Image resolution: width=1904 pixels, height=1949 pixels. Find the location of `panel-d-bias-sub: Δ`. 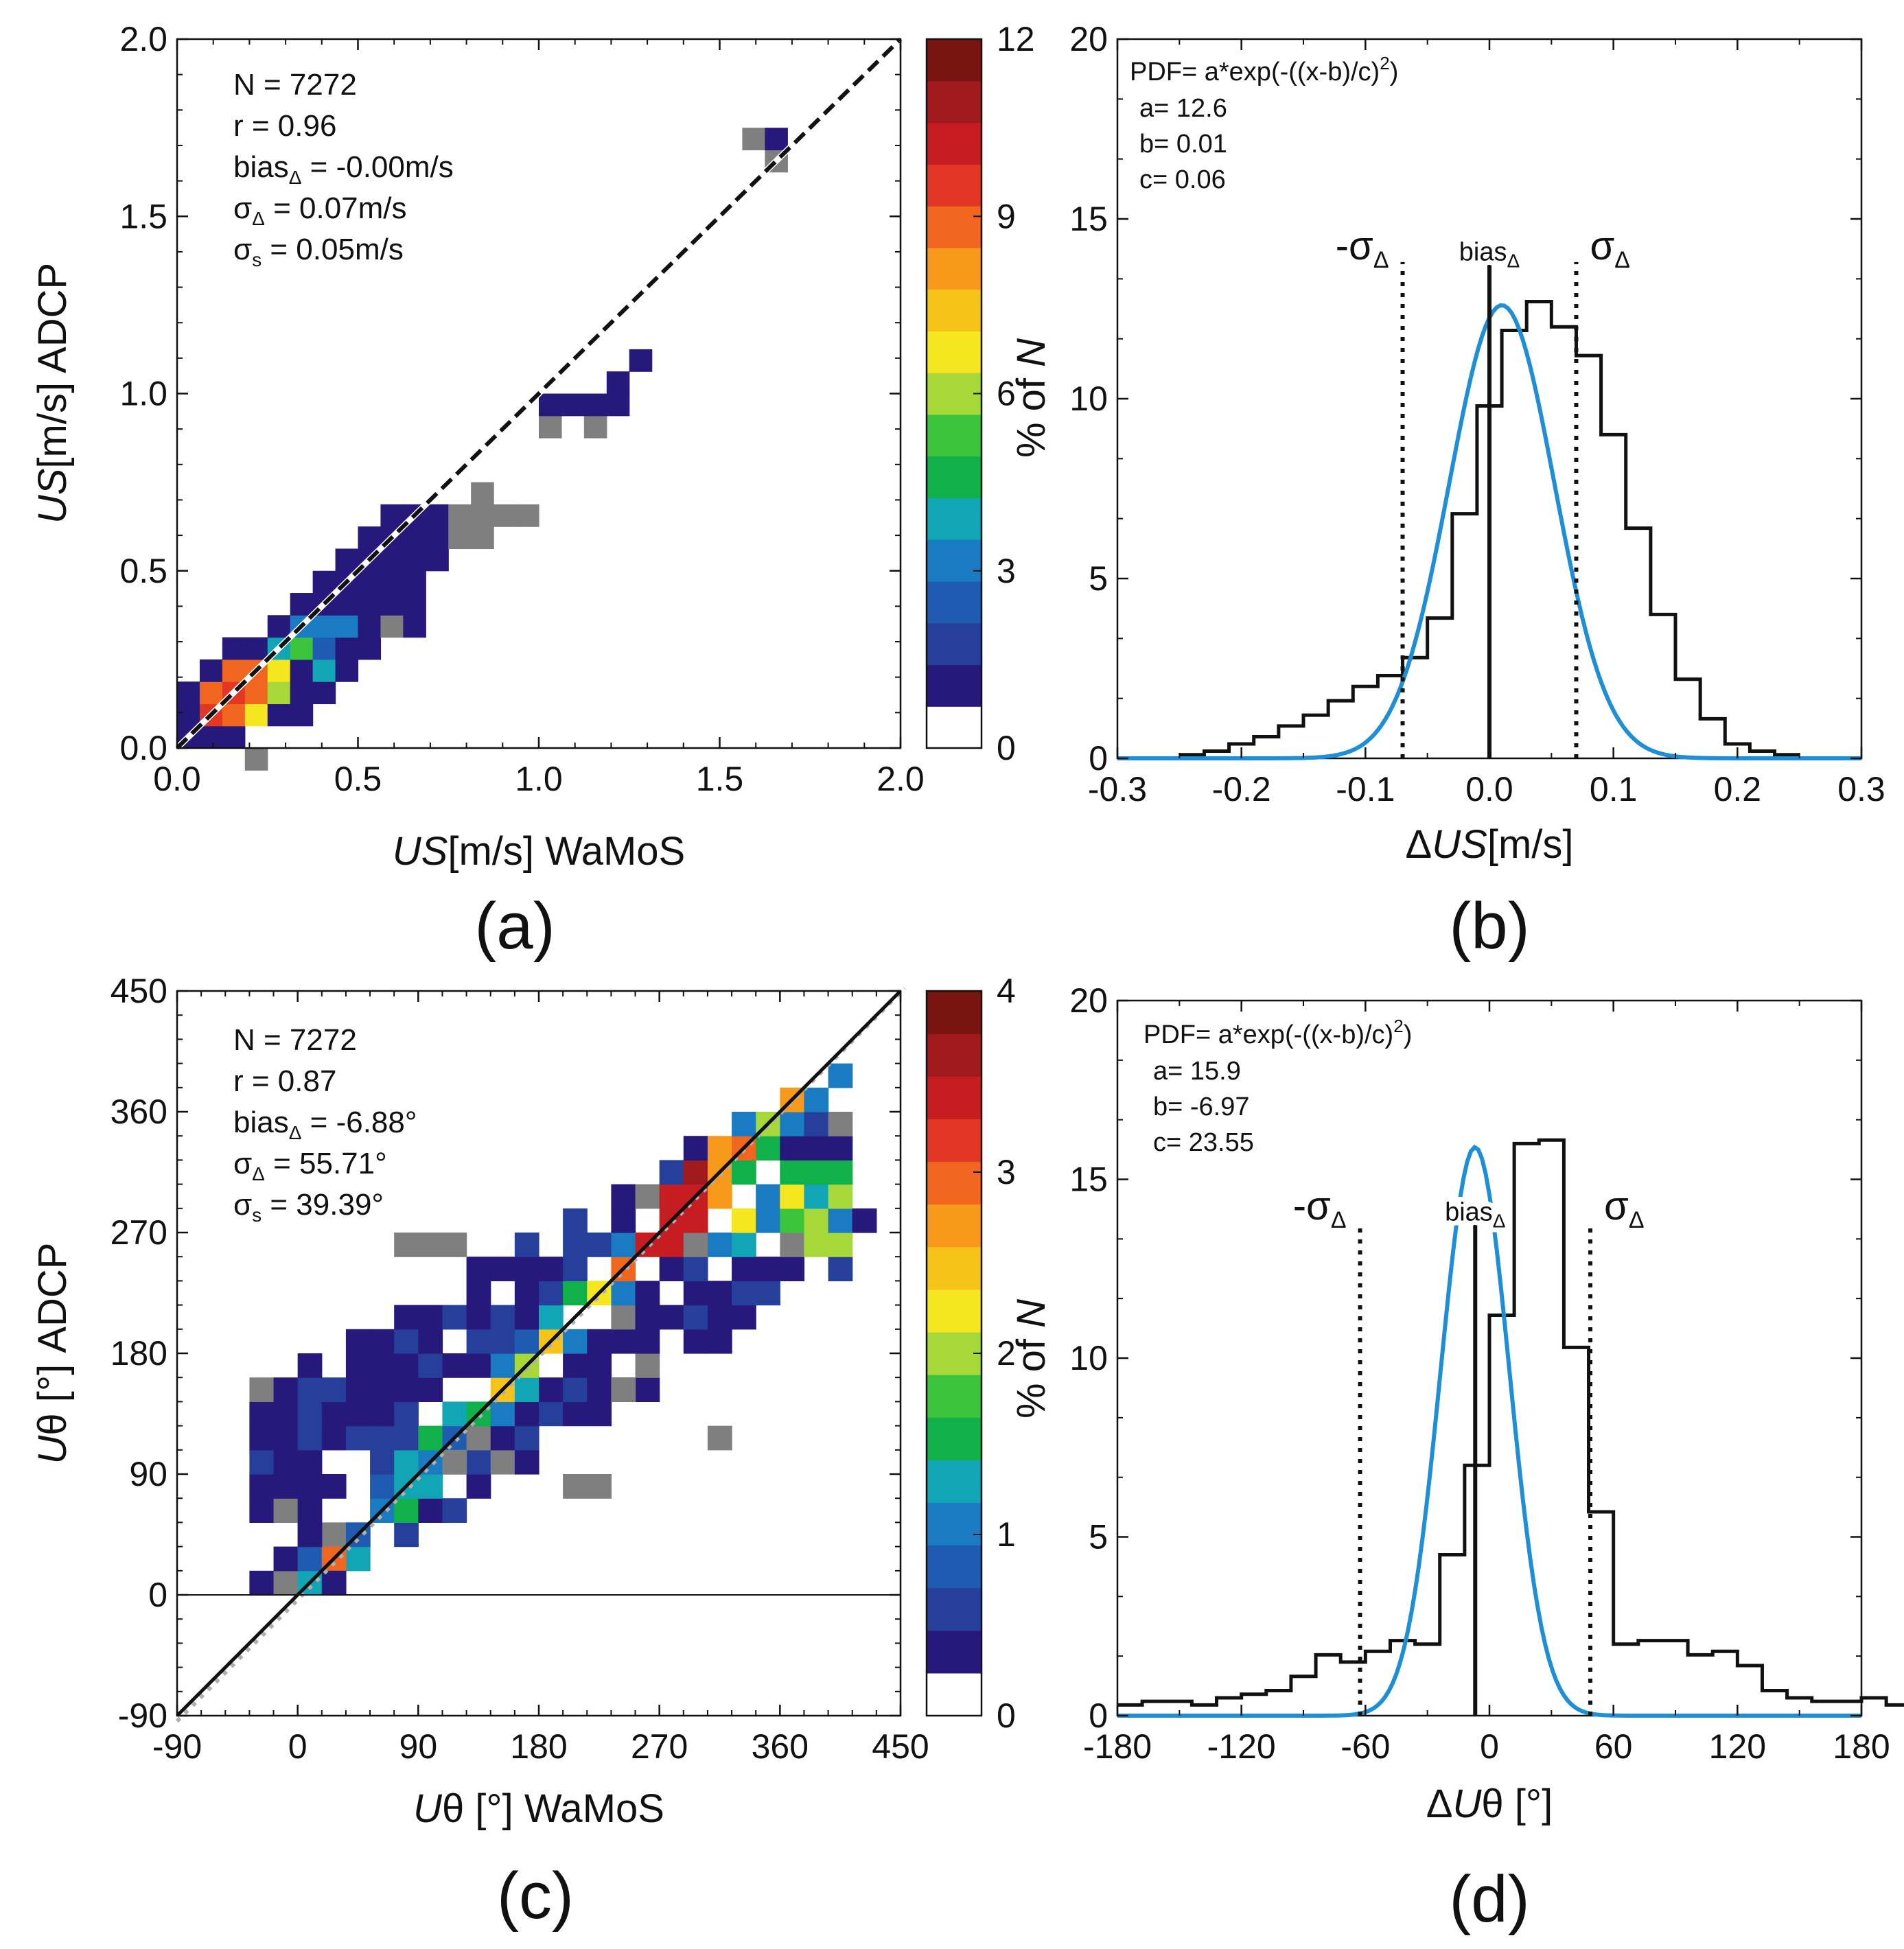

panel-d-bias-sub: Δ is located at coordinates (1499, 1221).